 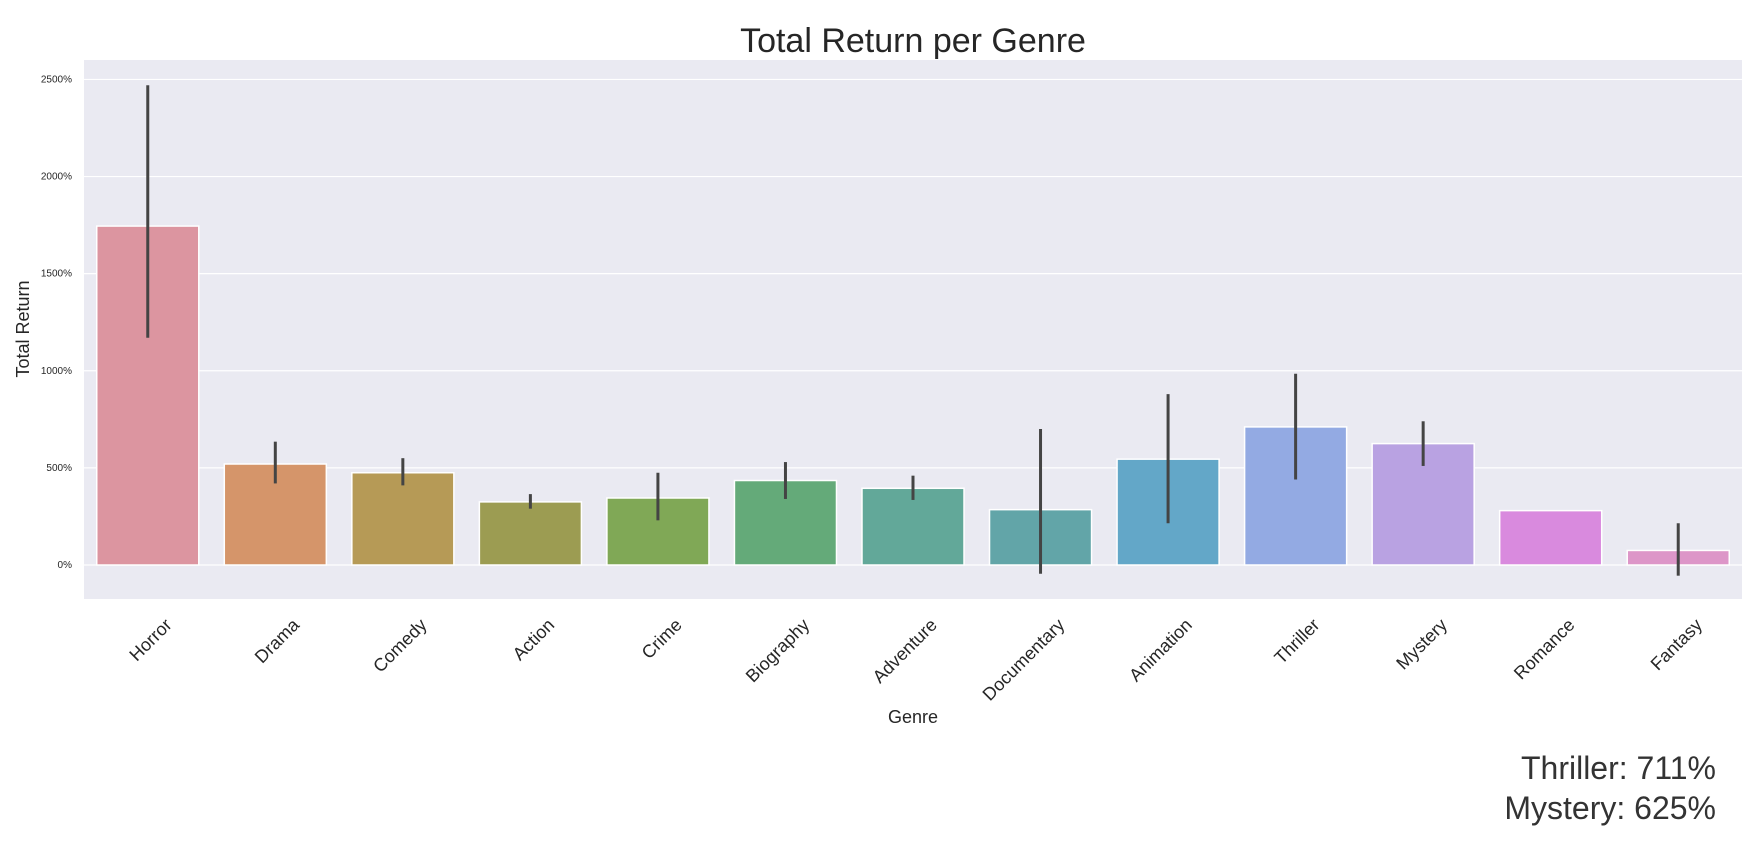 What do you see at coordinates (150, 640) in the screenshot?
I see `x-tick-label: Horror` at bounding box center [150, 640].